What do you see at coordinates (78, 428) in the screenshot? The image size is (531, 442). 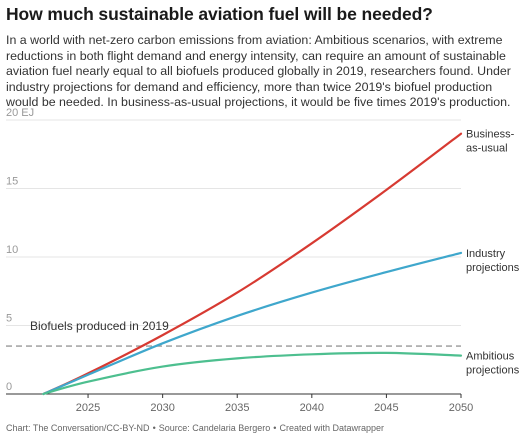 I see `chart-credit: Chart: The Conversation/CC-BY-ND` at bounding box center [78, 428].